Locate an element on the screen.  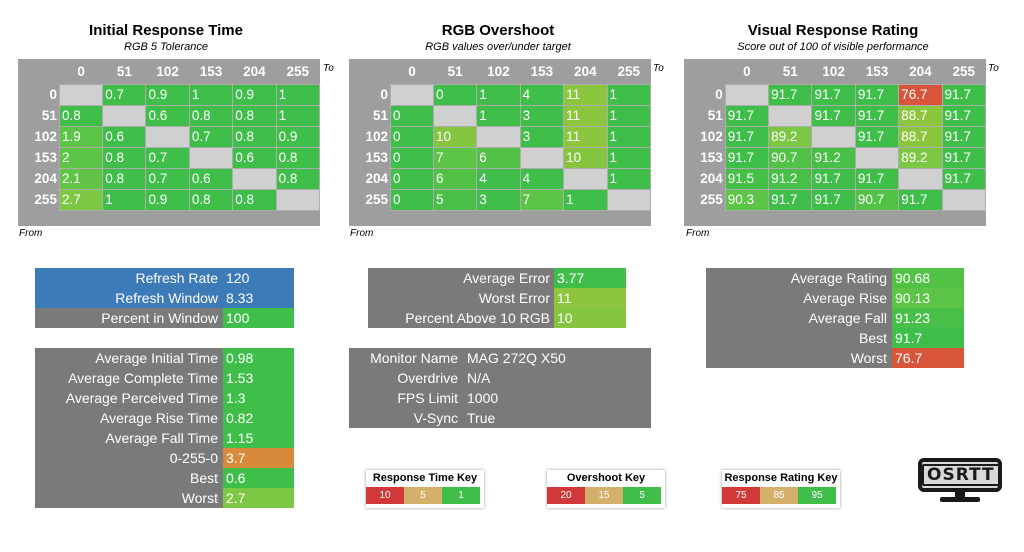
key-swatches: 20 15 5 is located at coordinates (606, 495).